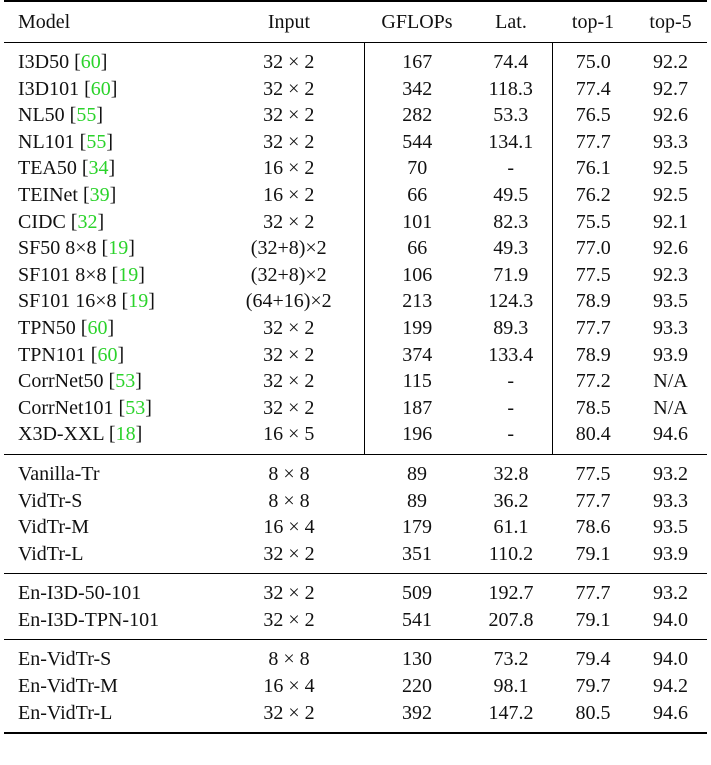 The width and height of the screenshot is (711, 765). I want to click on top1-cell: 79.1, so click(593, 553).